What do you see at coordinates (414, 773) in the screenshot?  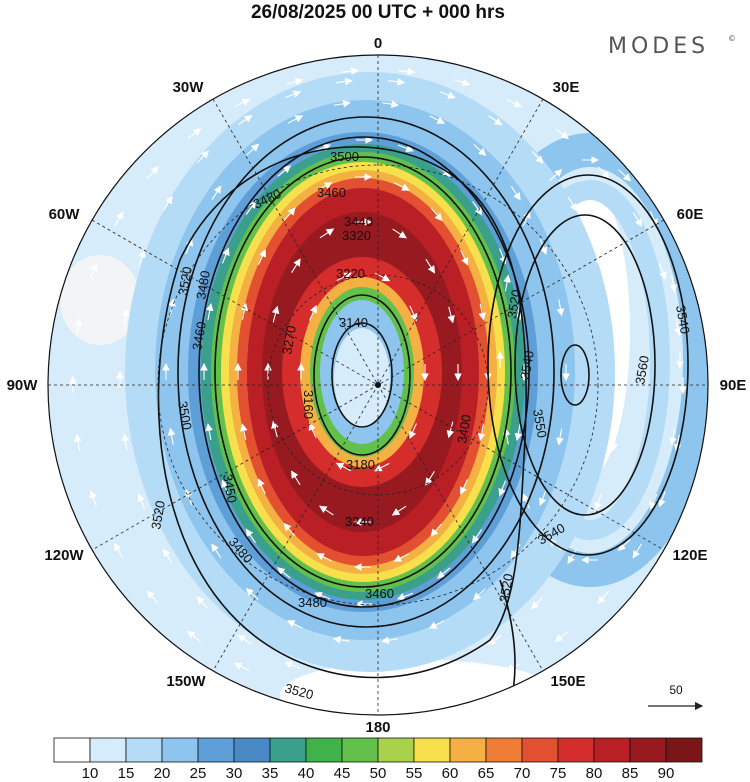 I see `colorbar-tick-label: 55` at bounding box center [414, 773].